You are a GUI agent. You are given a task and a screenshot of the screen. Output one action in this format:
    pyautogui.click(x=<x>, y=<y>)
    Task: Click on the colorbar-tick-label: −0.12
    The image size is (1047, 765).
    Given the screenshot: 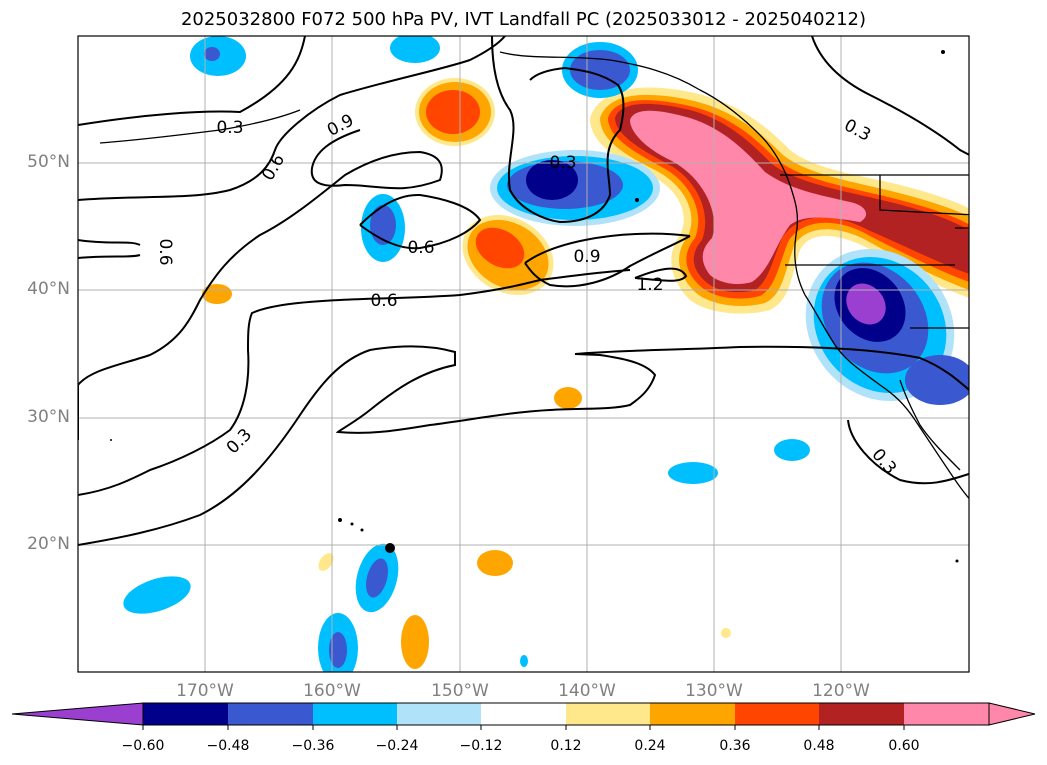 What is the action you would take?
    pyautogui.click(x=481, y=746)
    